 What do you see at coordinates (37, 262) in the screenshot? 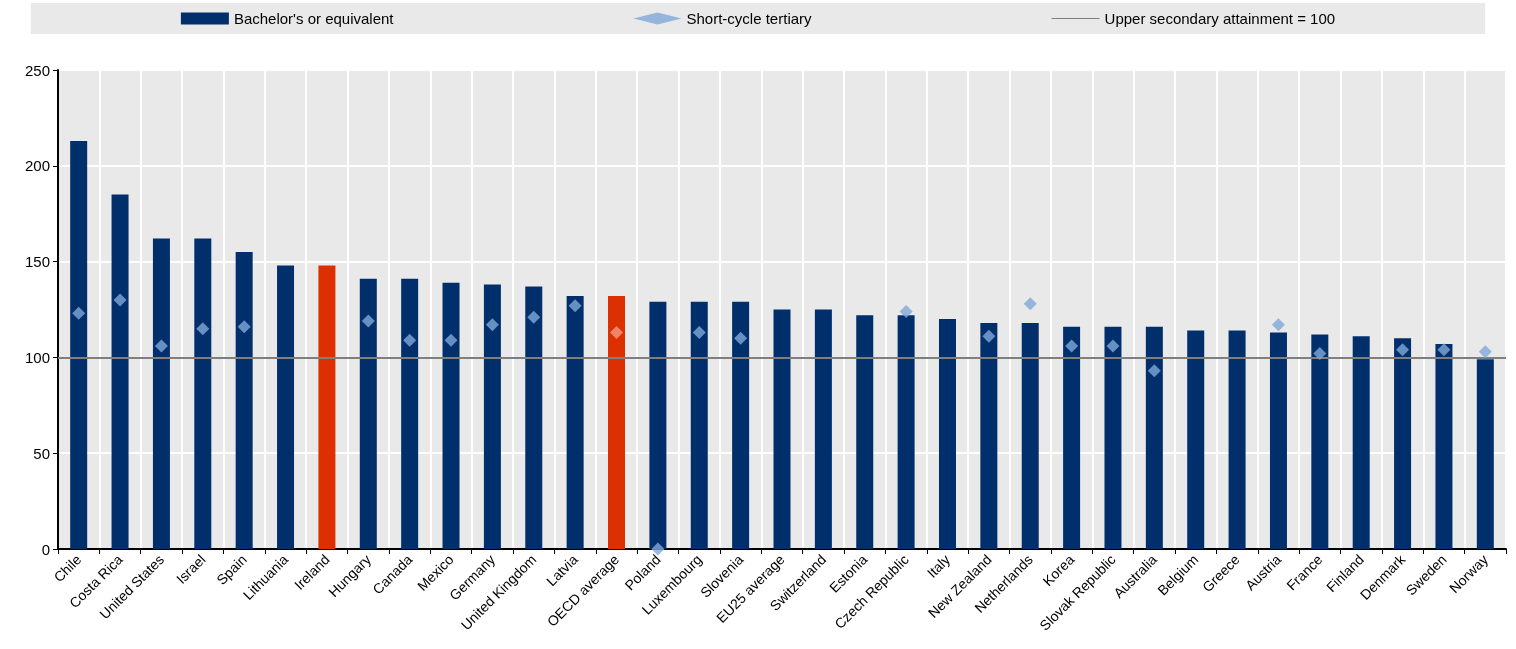
I see `y-tick-label: 150` at bounding box center [37, 262].